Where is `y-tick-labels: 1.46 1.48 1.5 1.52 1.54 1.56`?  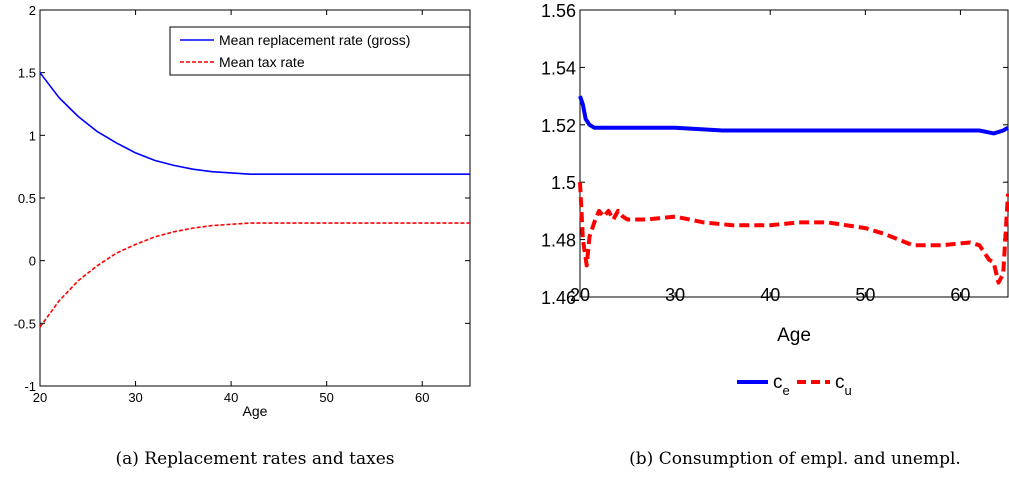
y-tick-labels: 1.46 1.48 1.5 1.52 1.54 1.56 is located at coordinates (558, 154).